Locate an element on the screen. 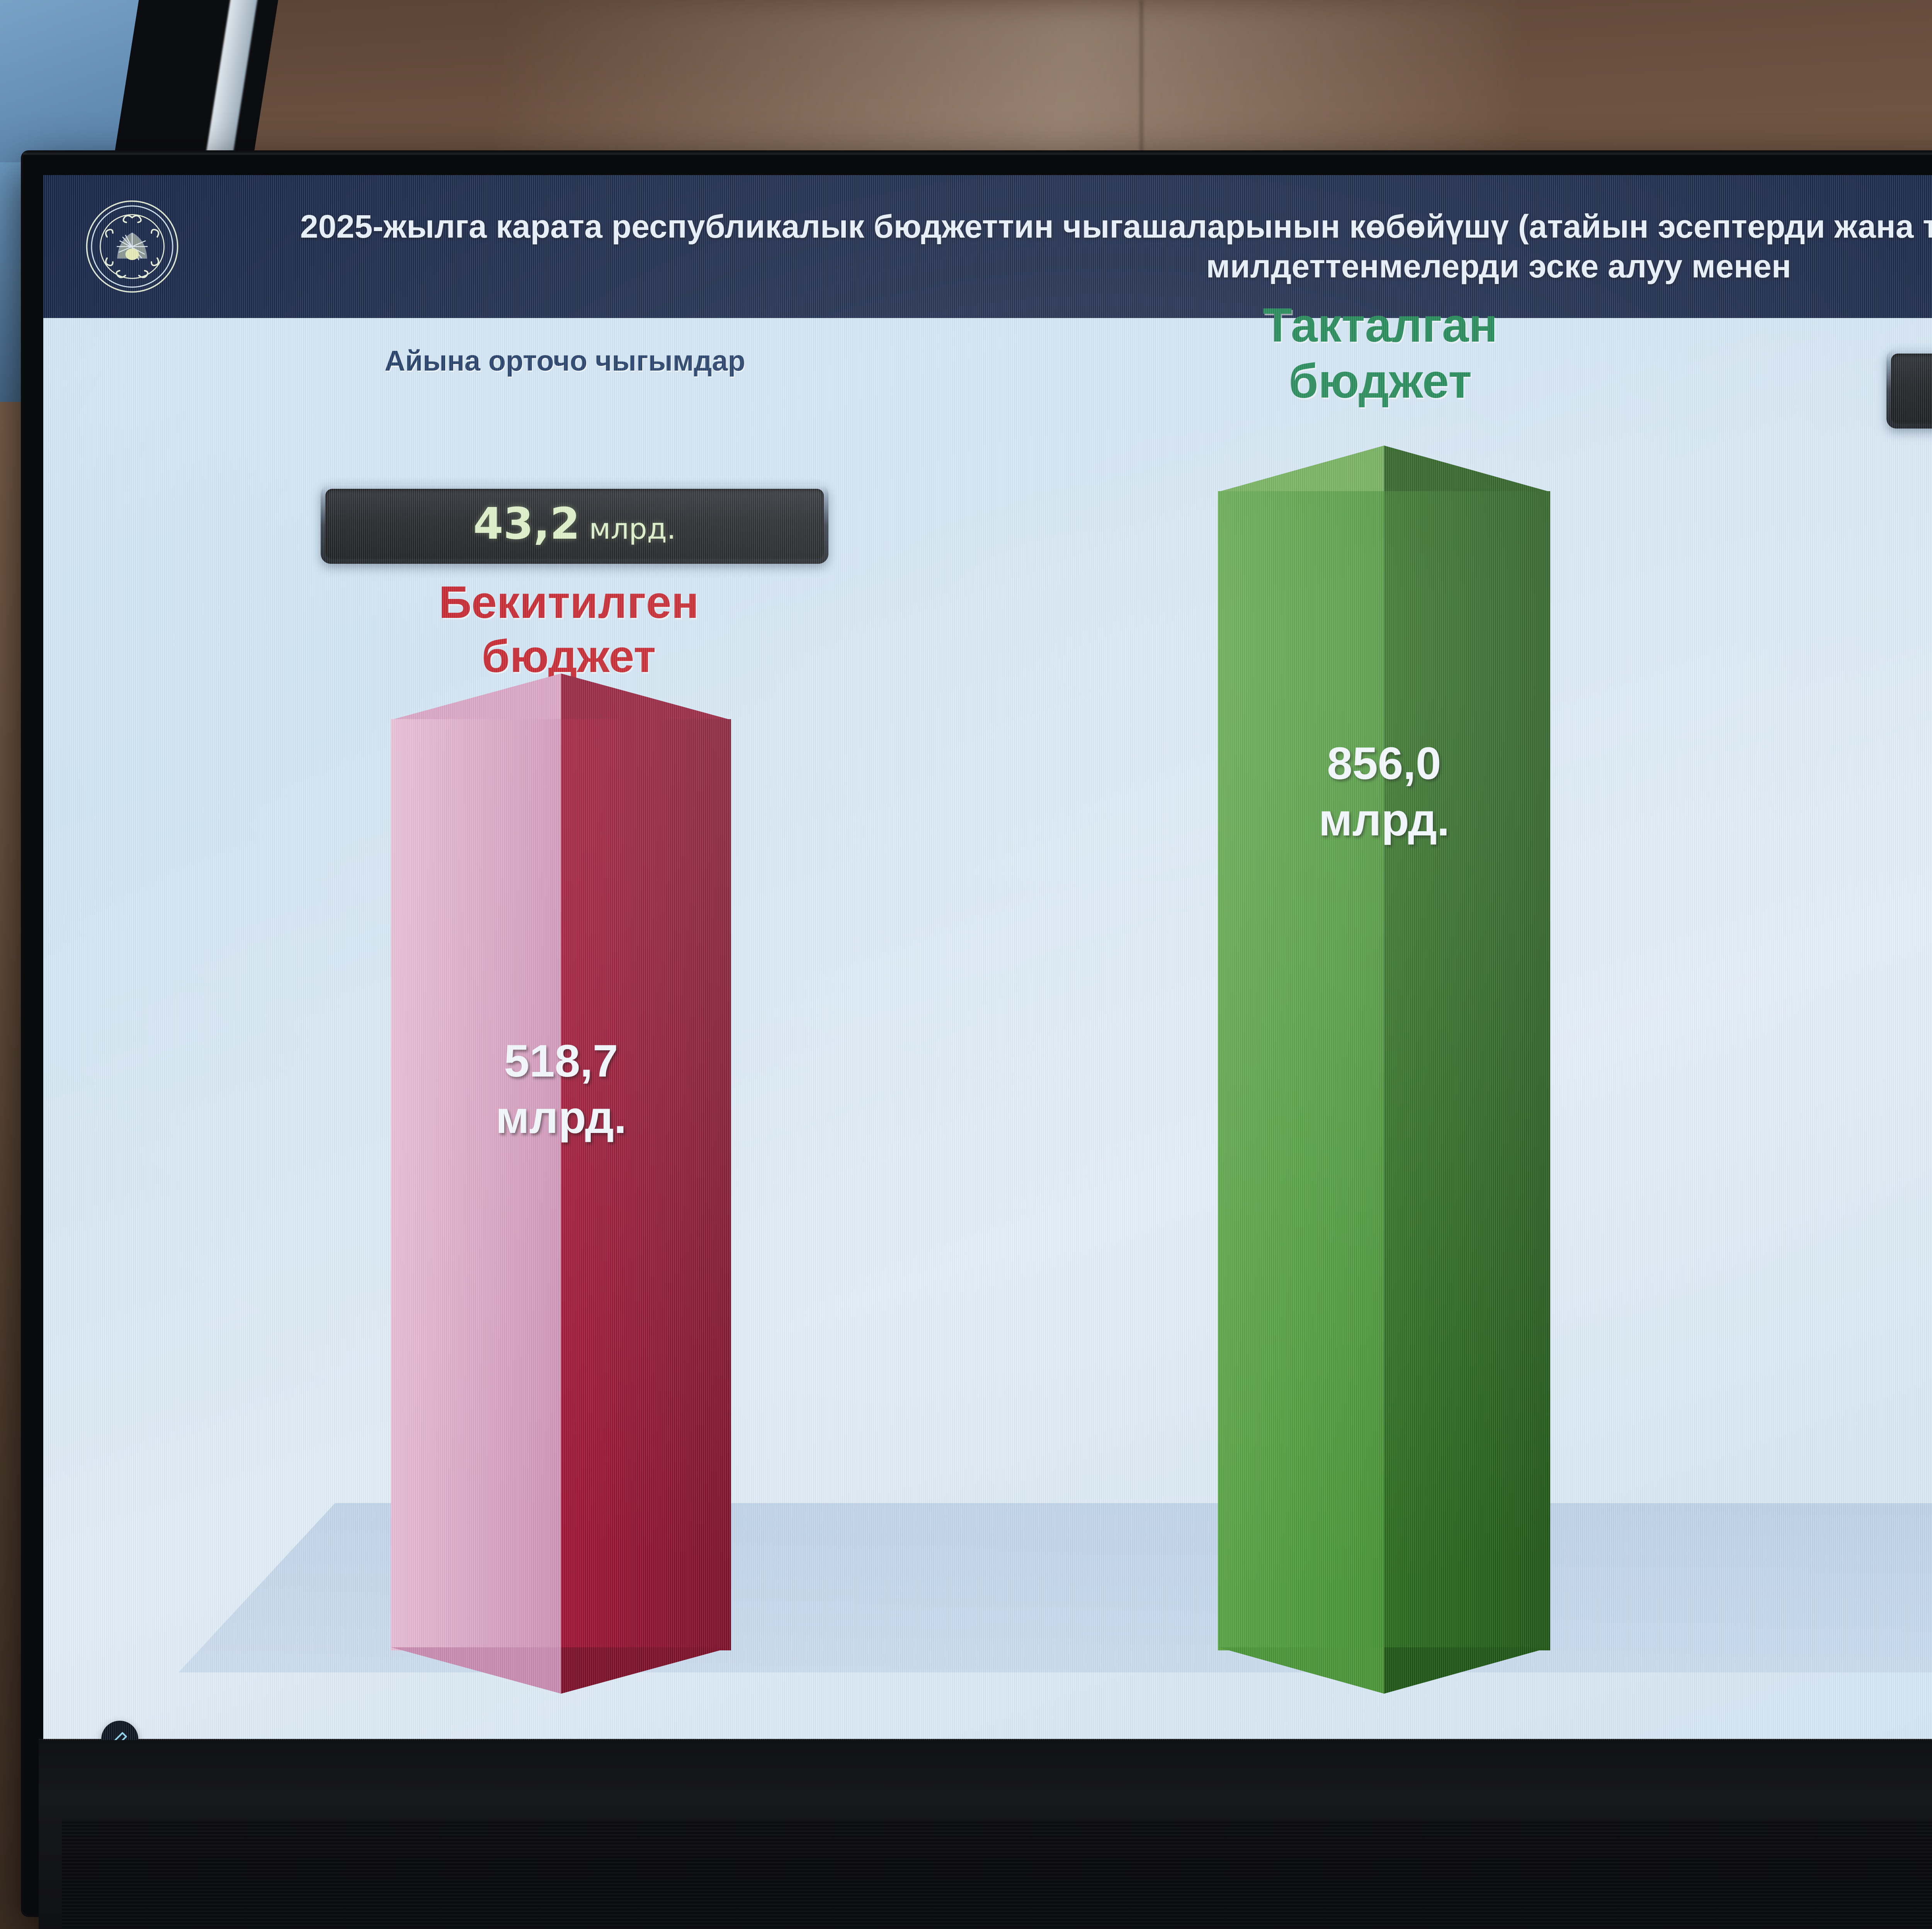  tv-base-panel: elista is located at coordinates (985, 1834).